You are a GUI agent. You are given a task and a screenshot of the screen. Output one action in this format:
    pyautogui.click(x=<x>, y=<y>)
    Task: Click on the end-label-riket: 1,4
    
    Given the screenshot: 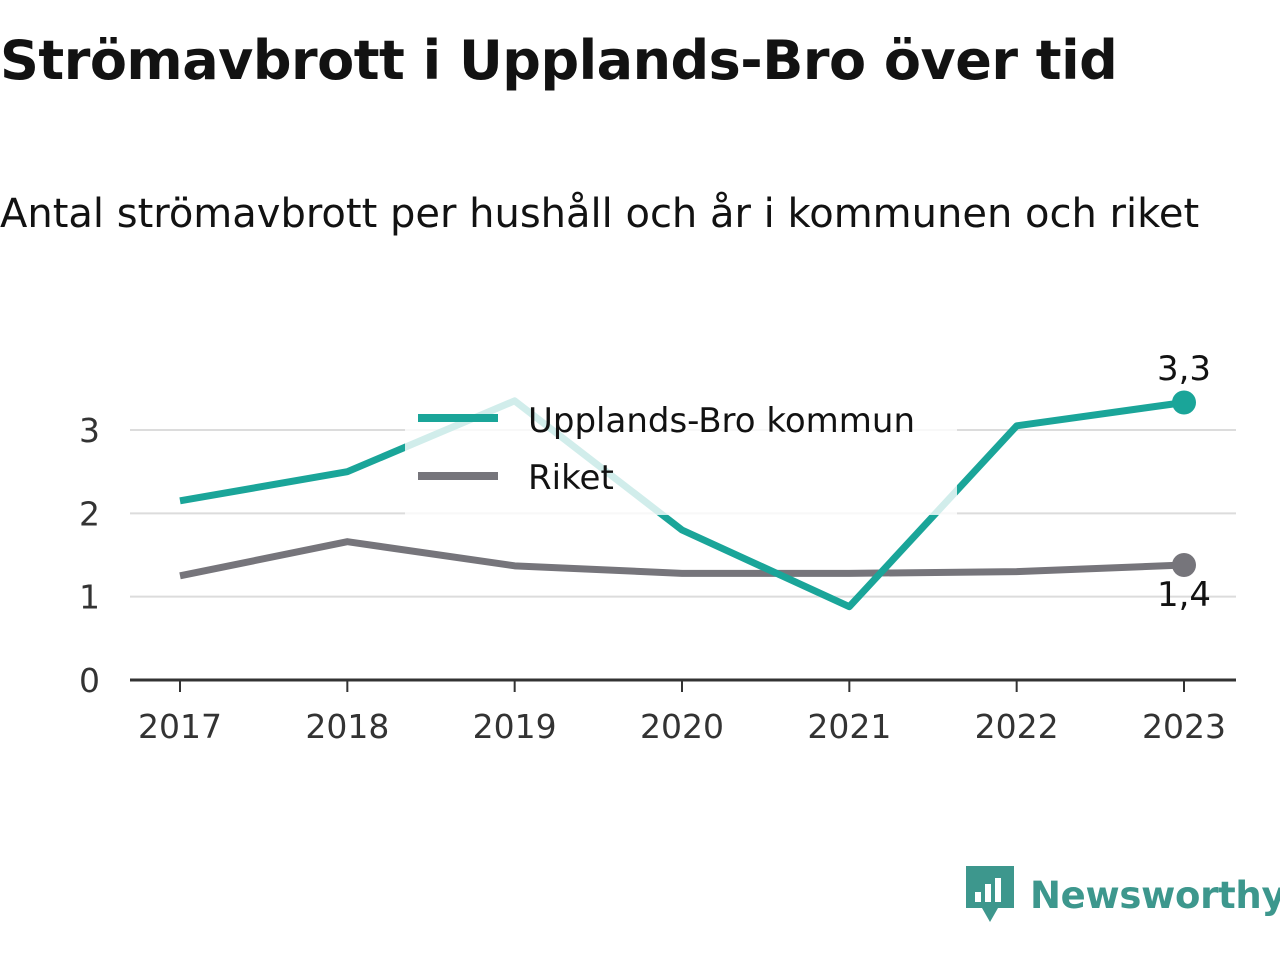 What is the action you would take?
    pyautogui.click(x=1184, y=595)
    